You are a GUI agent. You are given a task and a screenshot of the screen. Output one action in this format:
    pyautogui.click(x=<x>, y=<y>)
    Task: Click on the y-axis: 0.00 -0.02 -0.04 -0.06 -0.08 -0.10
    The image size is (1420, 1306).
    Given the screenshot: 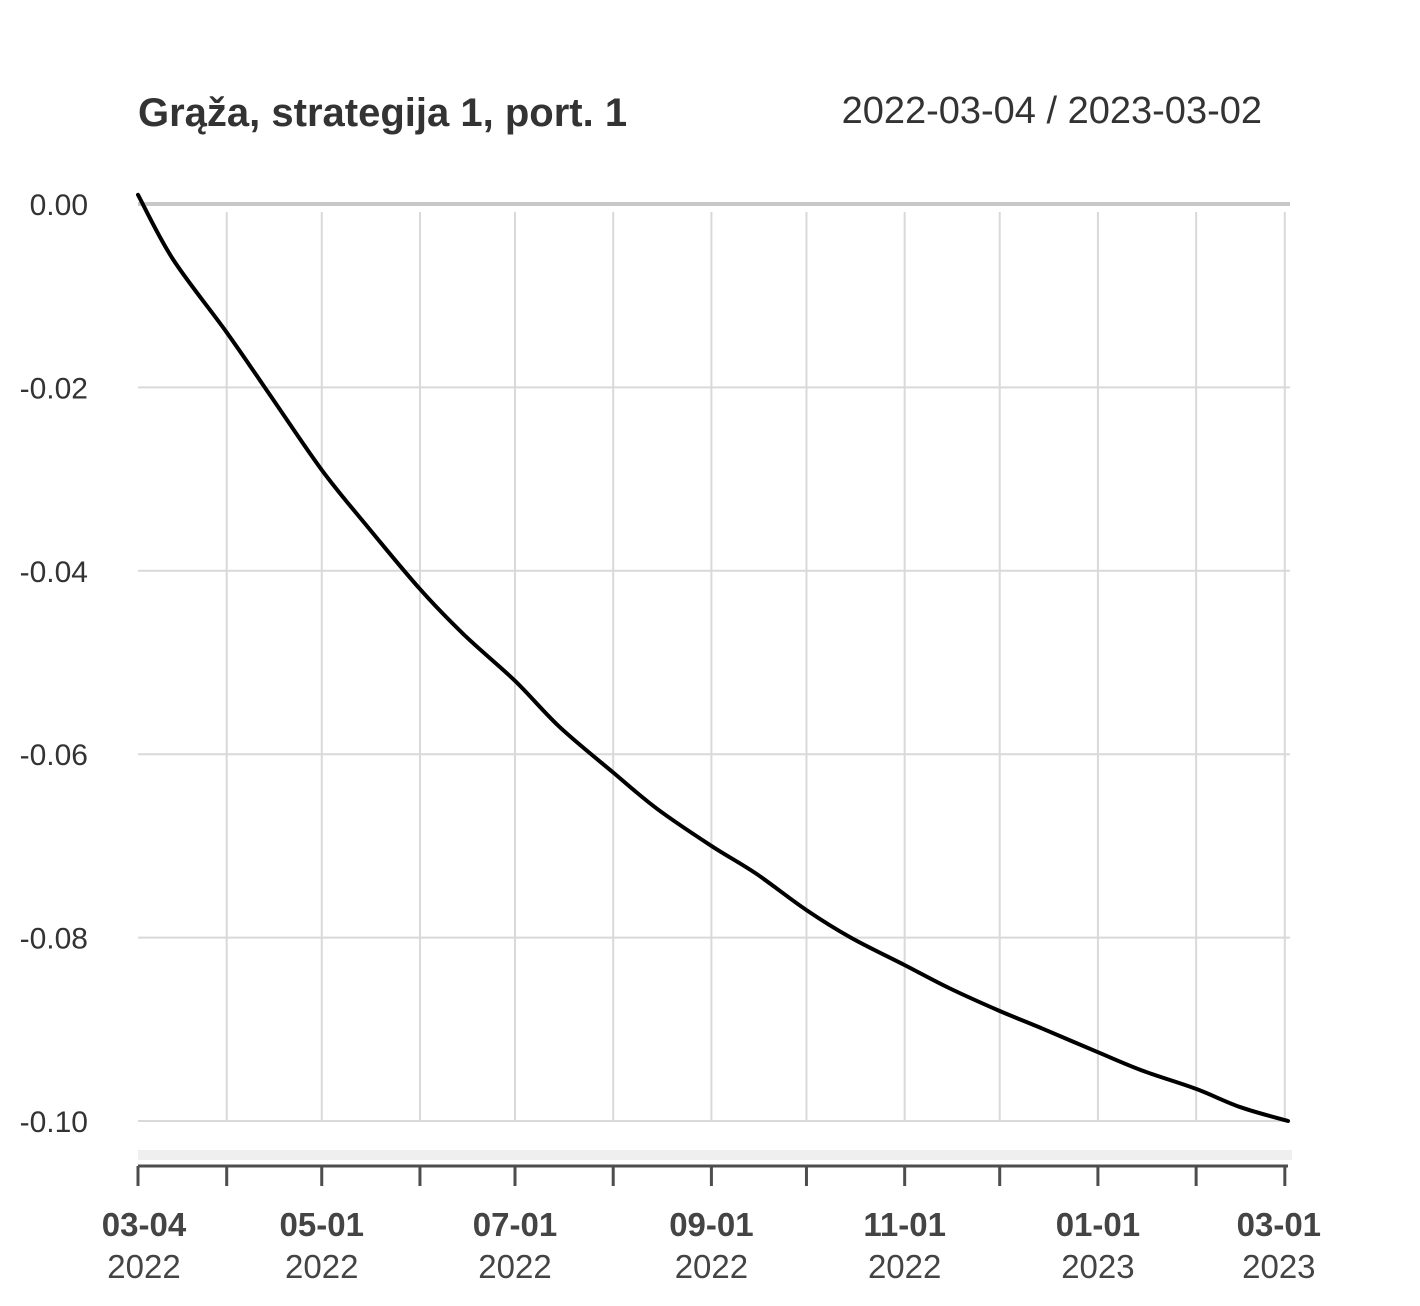 What is the action you would take?
    pyautogui.click(x=54, y=664)
    